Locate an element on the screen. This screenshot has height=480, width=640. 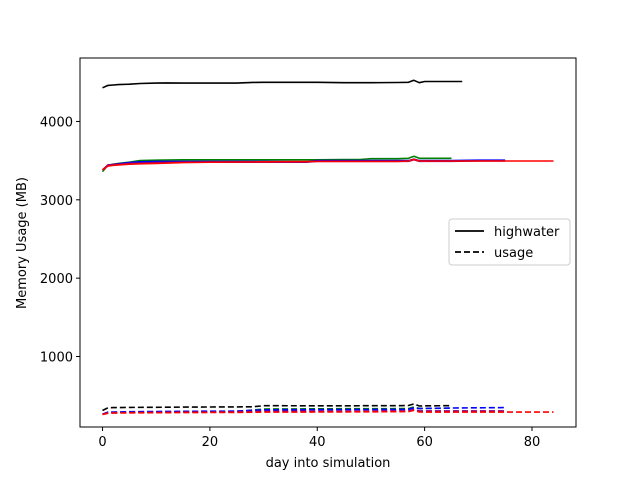
y-tick-label: 4000 is located at coordinates (56, 122).